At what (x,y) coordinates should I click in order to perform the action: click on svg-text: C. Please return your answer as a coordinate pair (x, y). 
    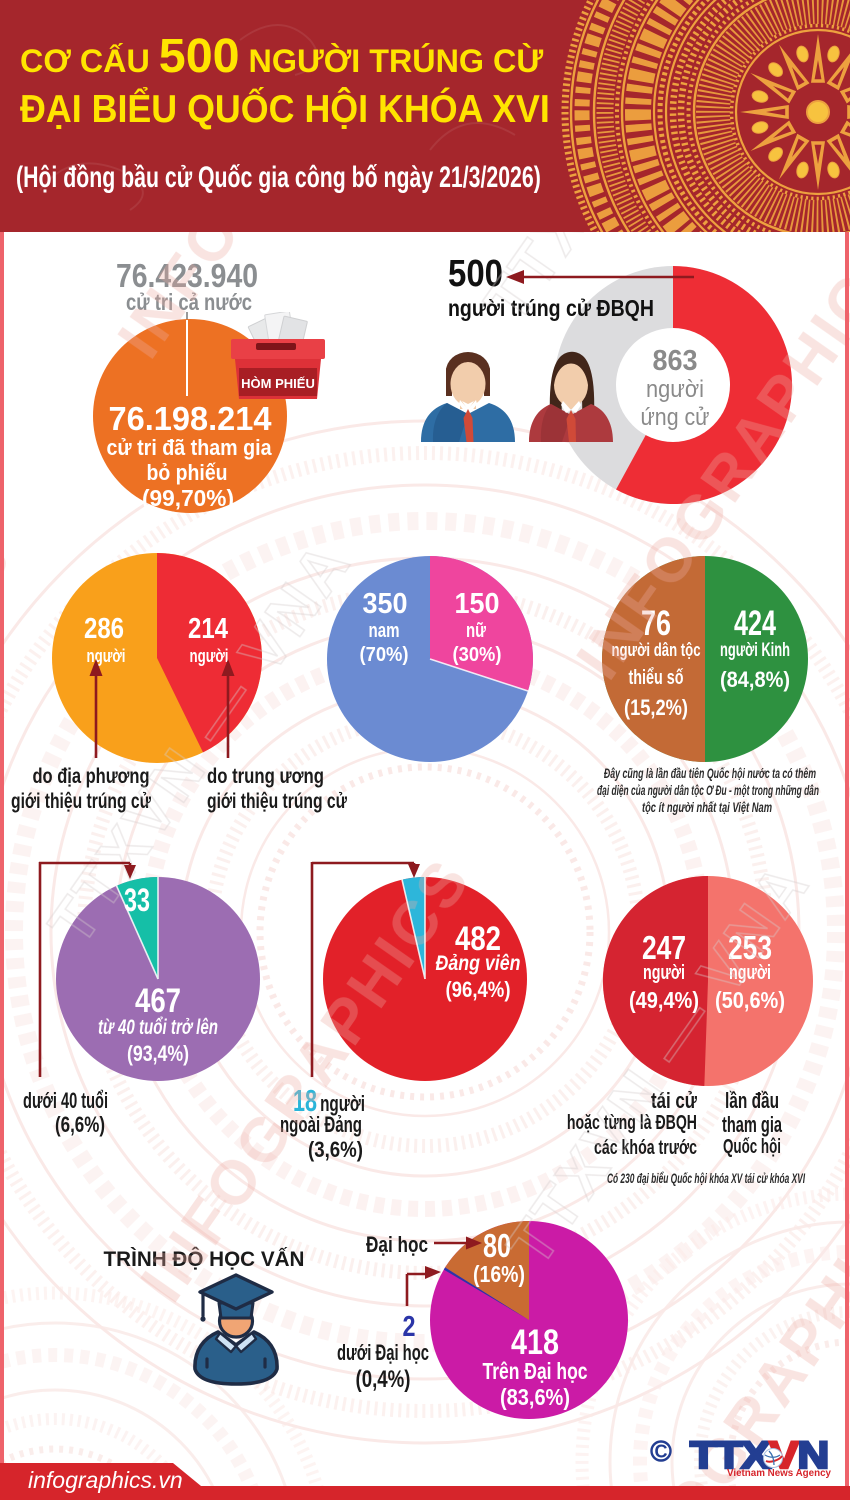
    Looking at the image, I should click on (661, 1452).